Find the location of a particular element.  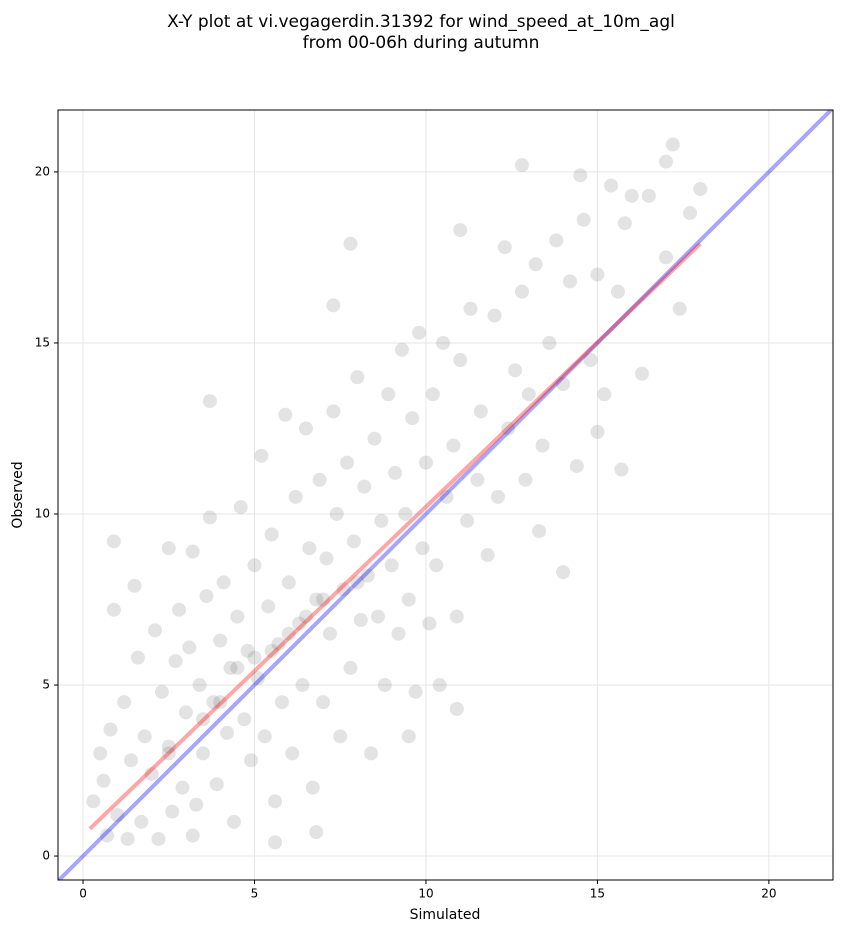

x-tick-label: 5 is located at coordinates (255, 894).